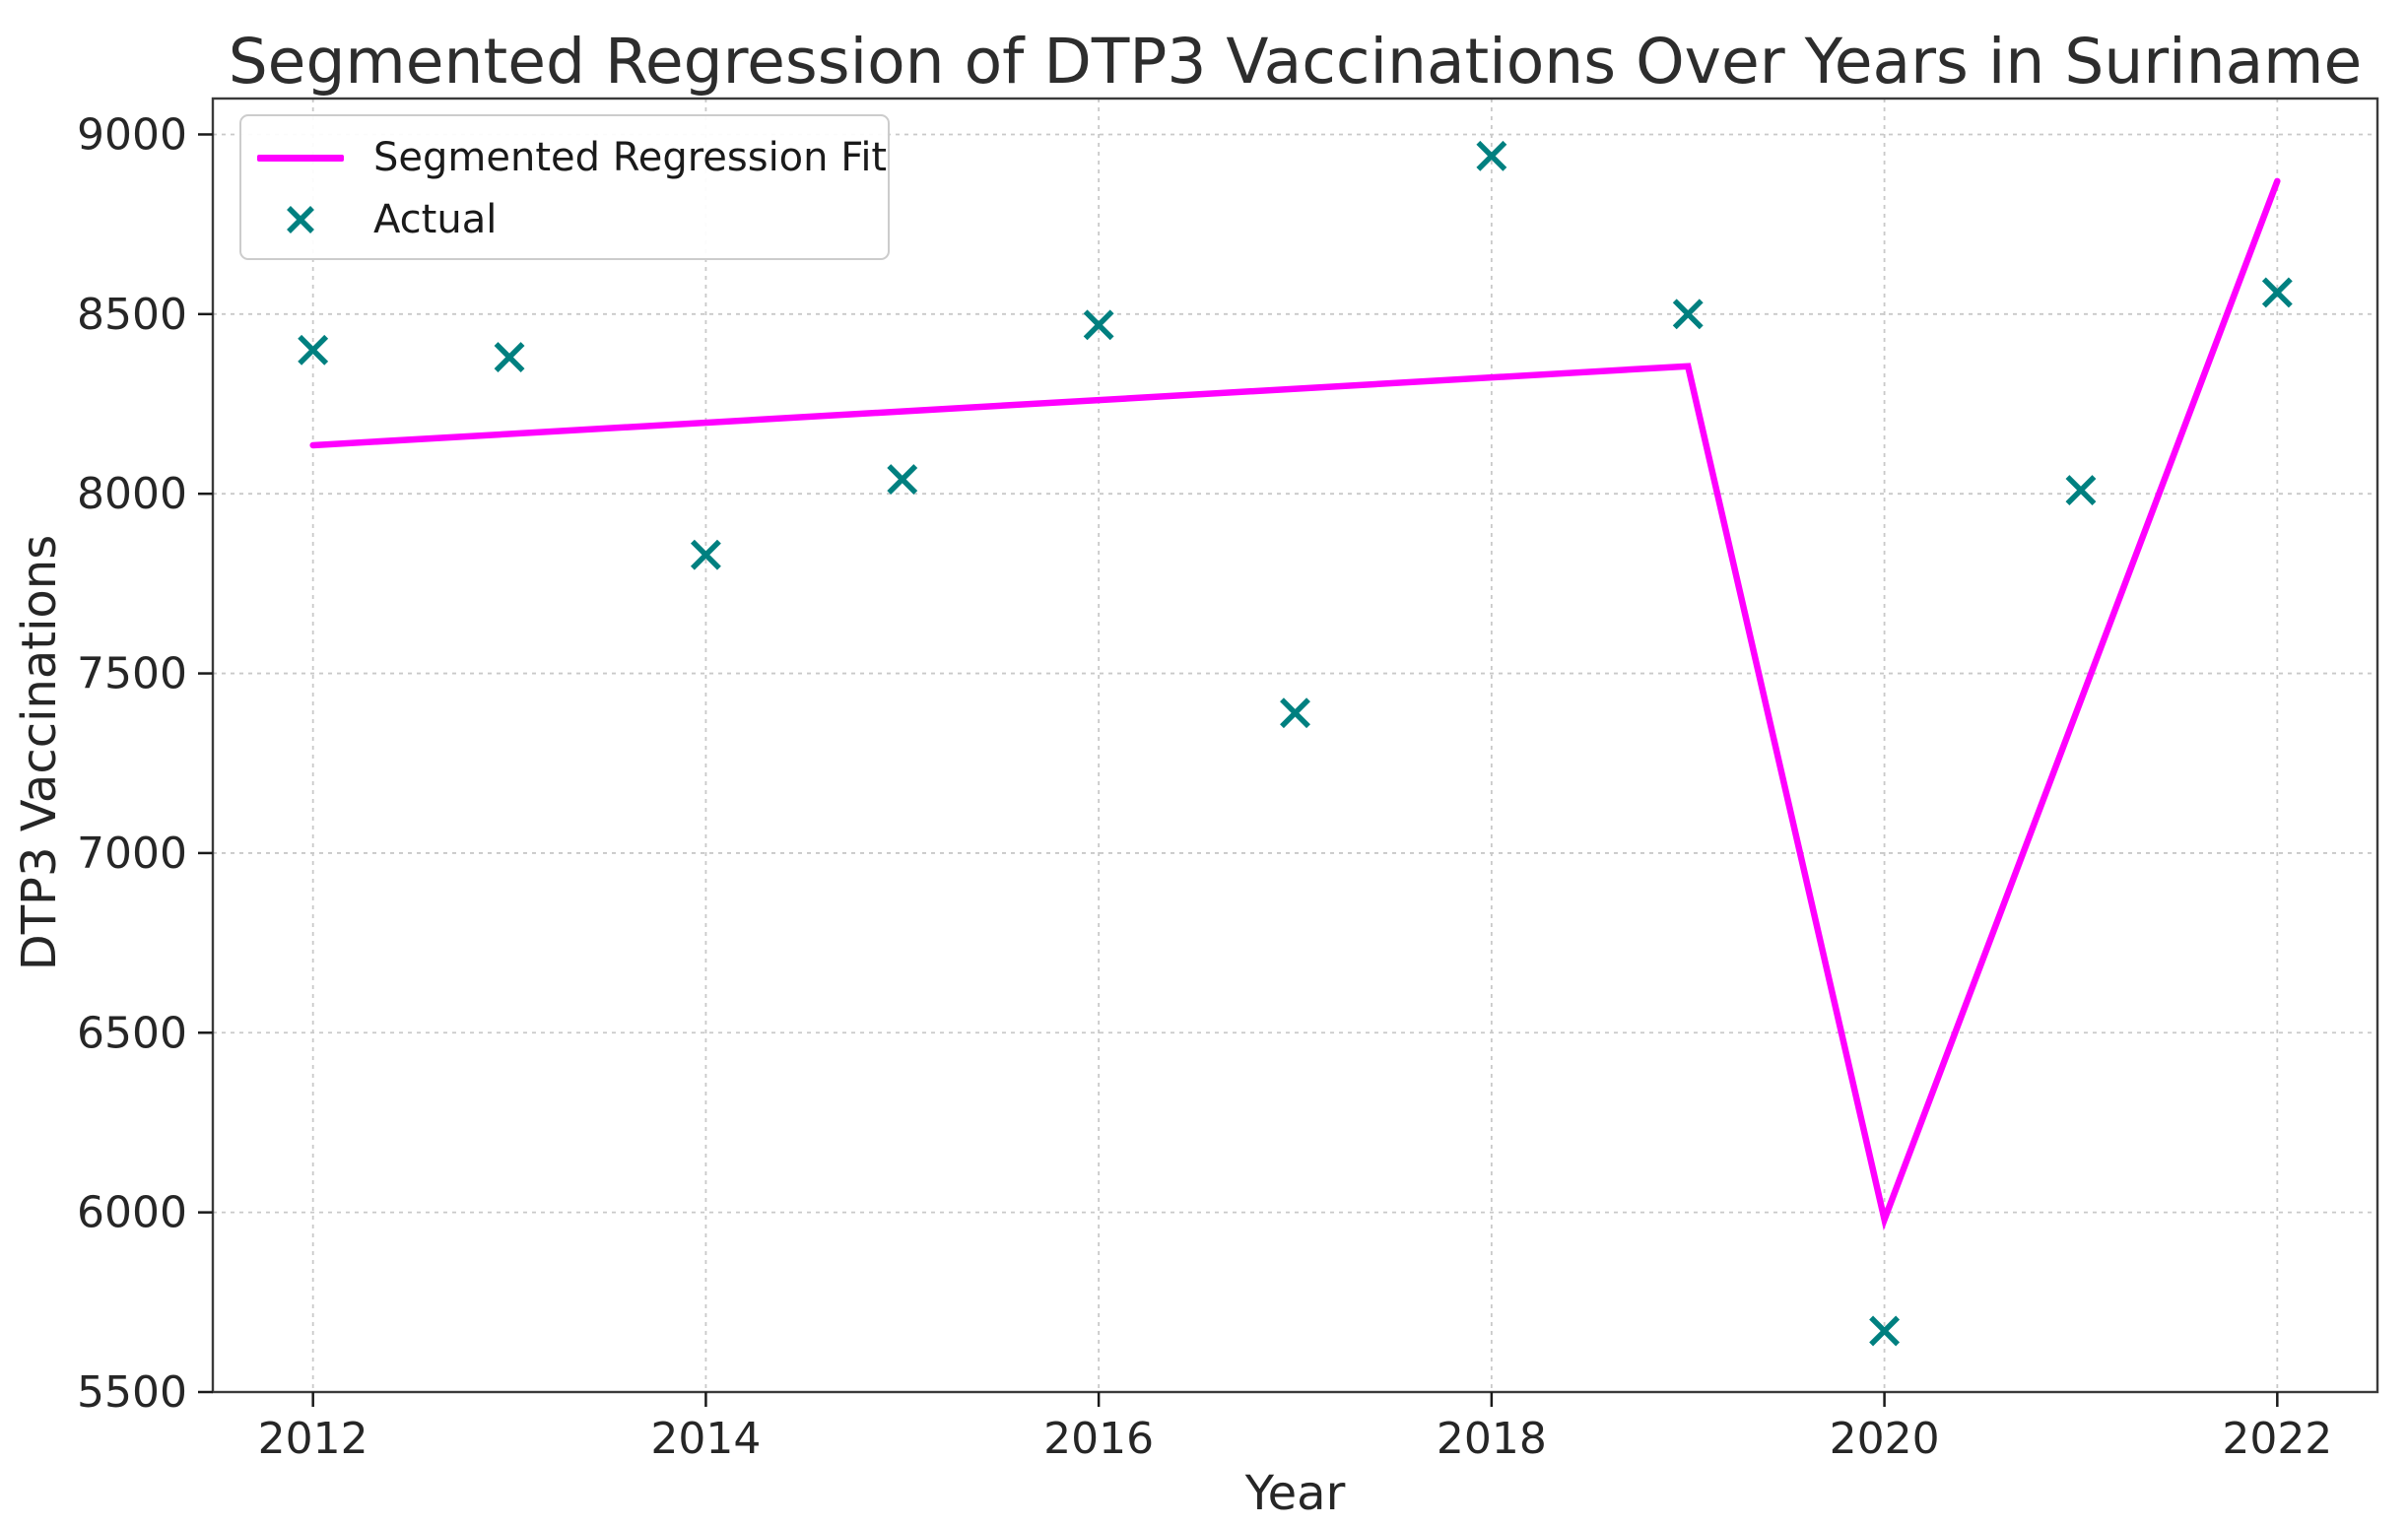  What do you see at coordinates (132, 1033) in the screenshot?
I see `y-tick-label: 6500` at bounding box center [132, 1033].